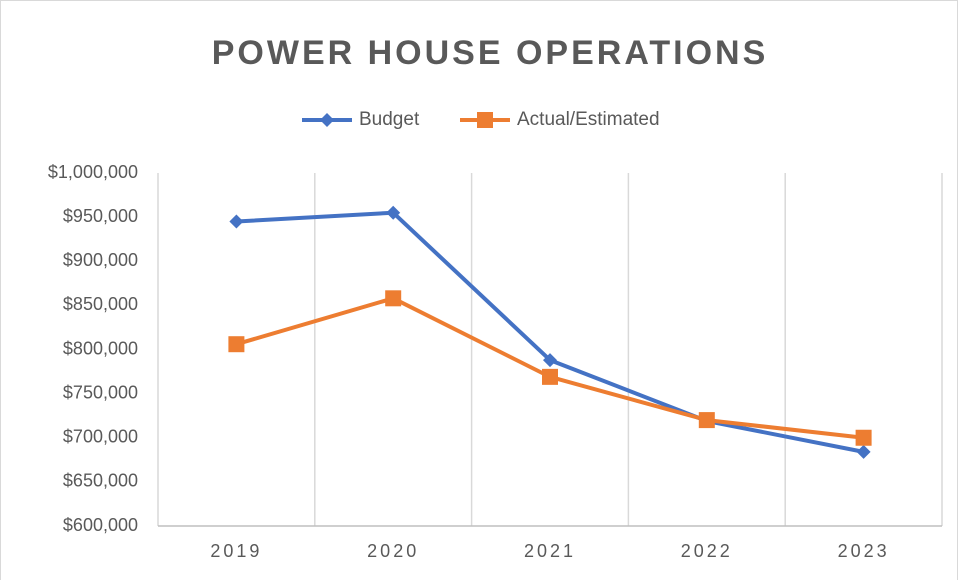 Image resolution: width=958 pixels, height=580 pixels. I want to click on legend-label: Budget, so click(389, 119).